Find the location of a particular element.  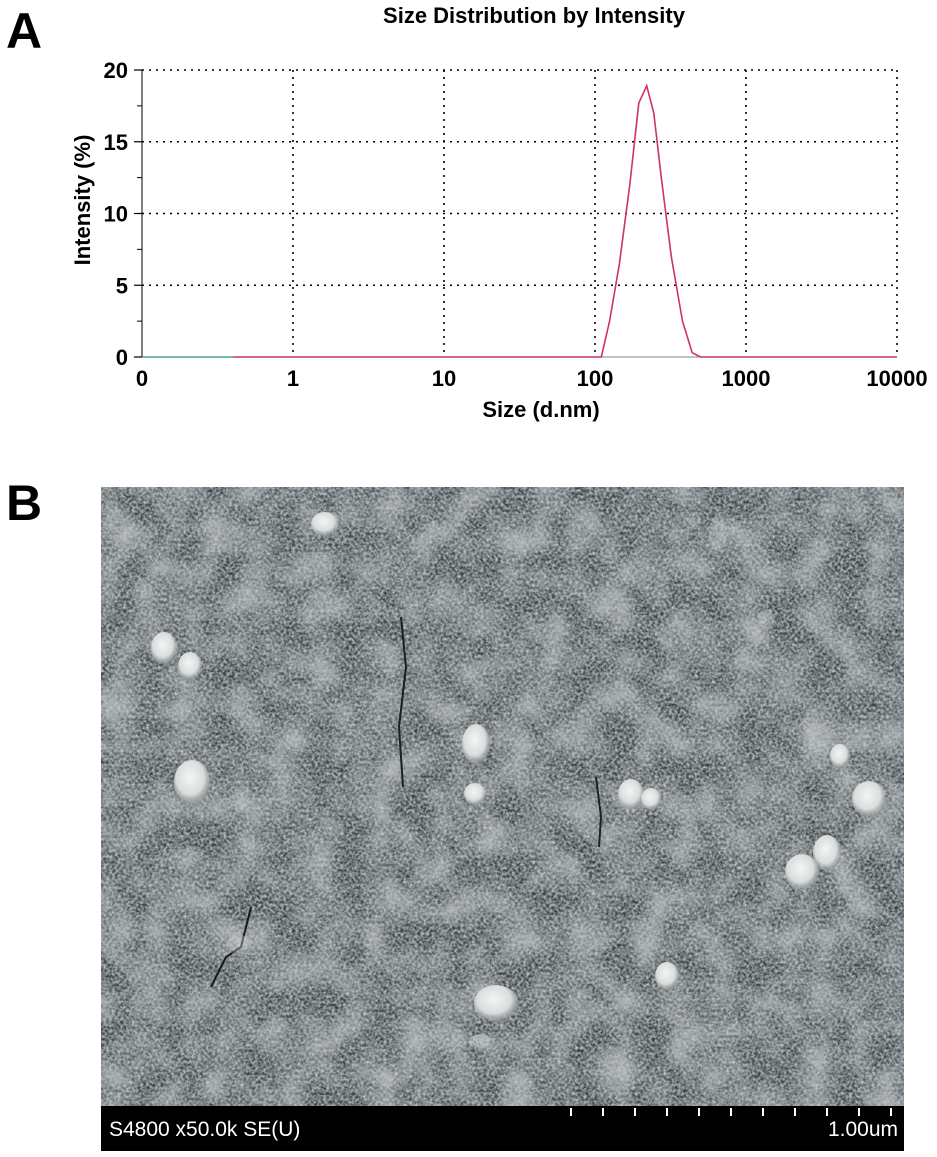

sem-caption: S4800 x50.0k SE(U) is located at coordinates (205, 1129).